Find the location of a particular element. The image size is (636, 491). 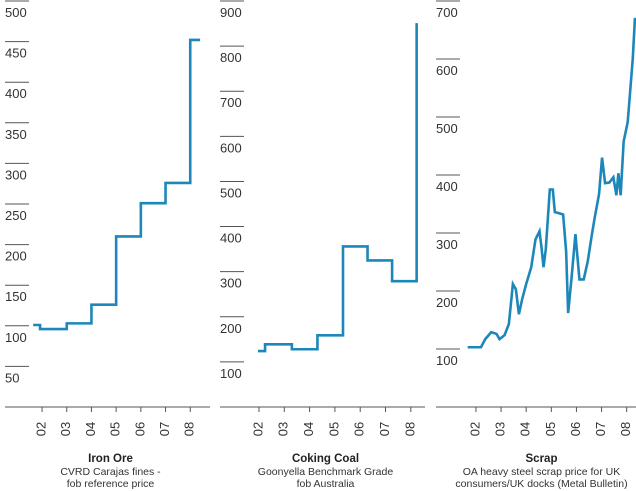

panel-subtitle: Goonyella Benchmark Grade is located at coordinates (326, 472).